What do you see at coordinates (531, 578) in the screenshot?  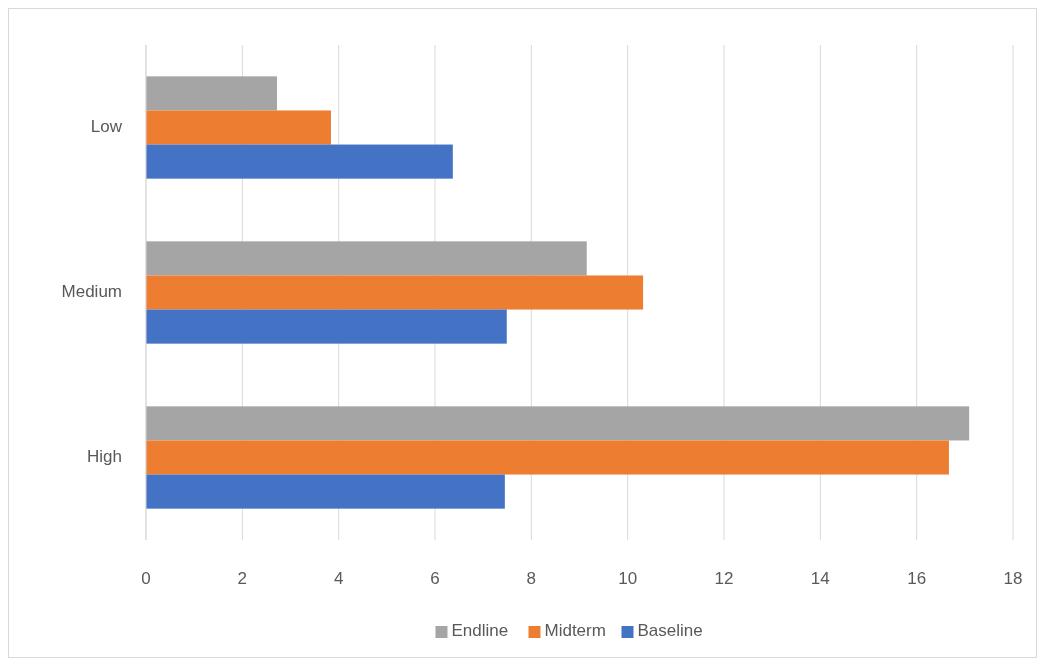 I see `x-tick-label: 8` at bounding box center [531, 578].